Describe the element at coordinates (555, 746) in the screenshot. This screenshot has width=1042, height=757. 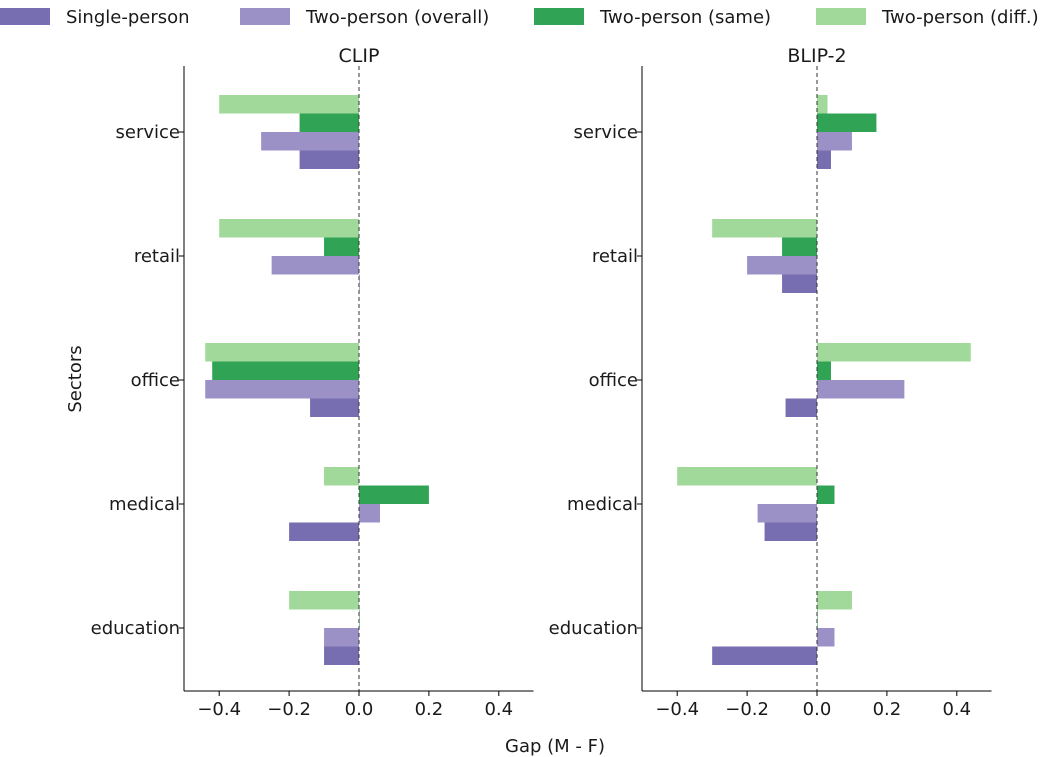
I see `x-axis-label: Gap (M - F)` at that location.